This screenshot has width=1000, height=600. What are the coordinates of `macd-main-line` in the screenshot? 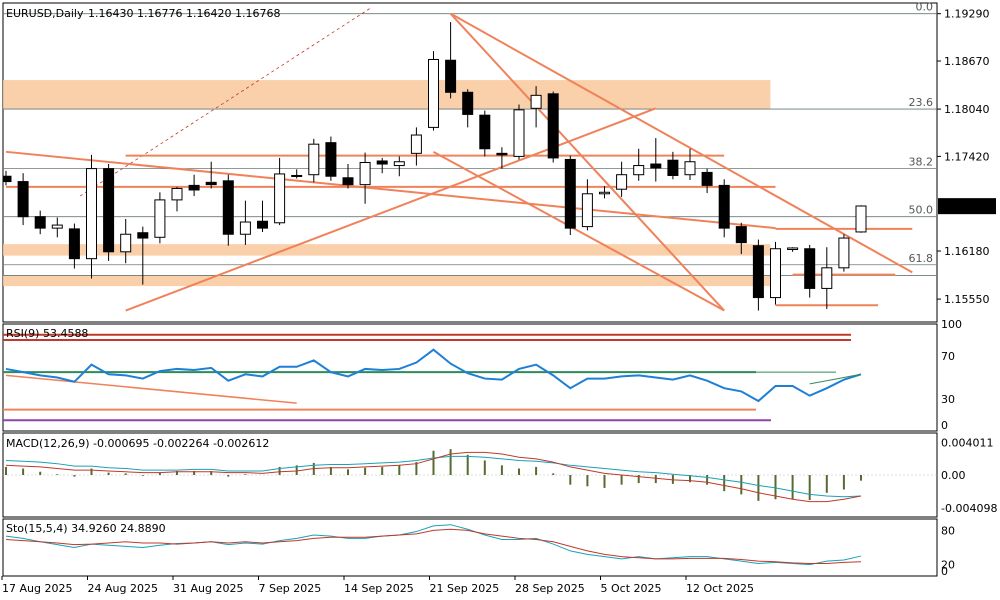 It's located at (433, 476).